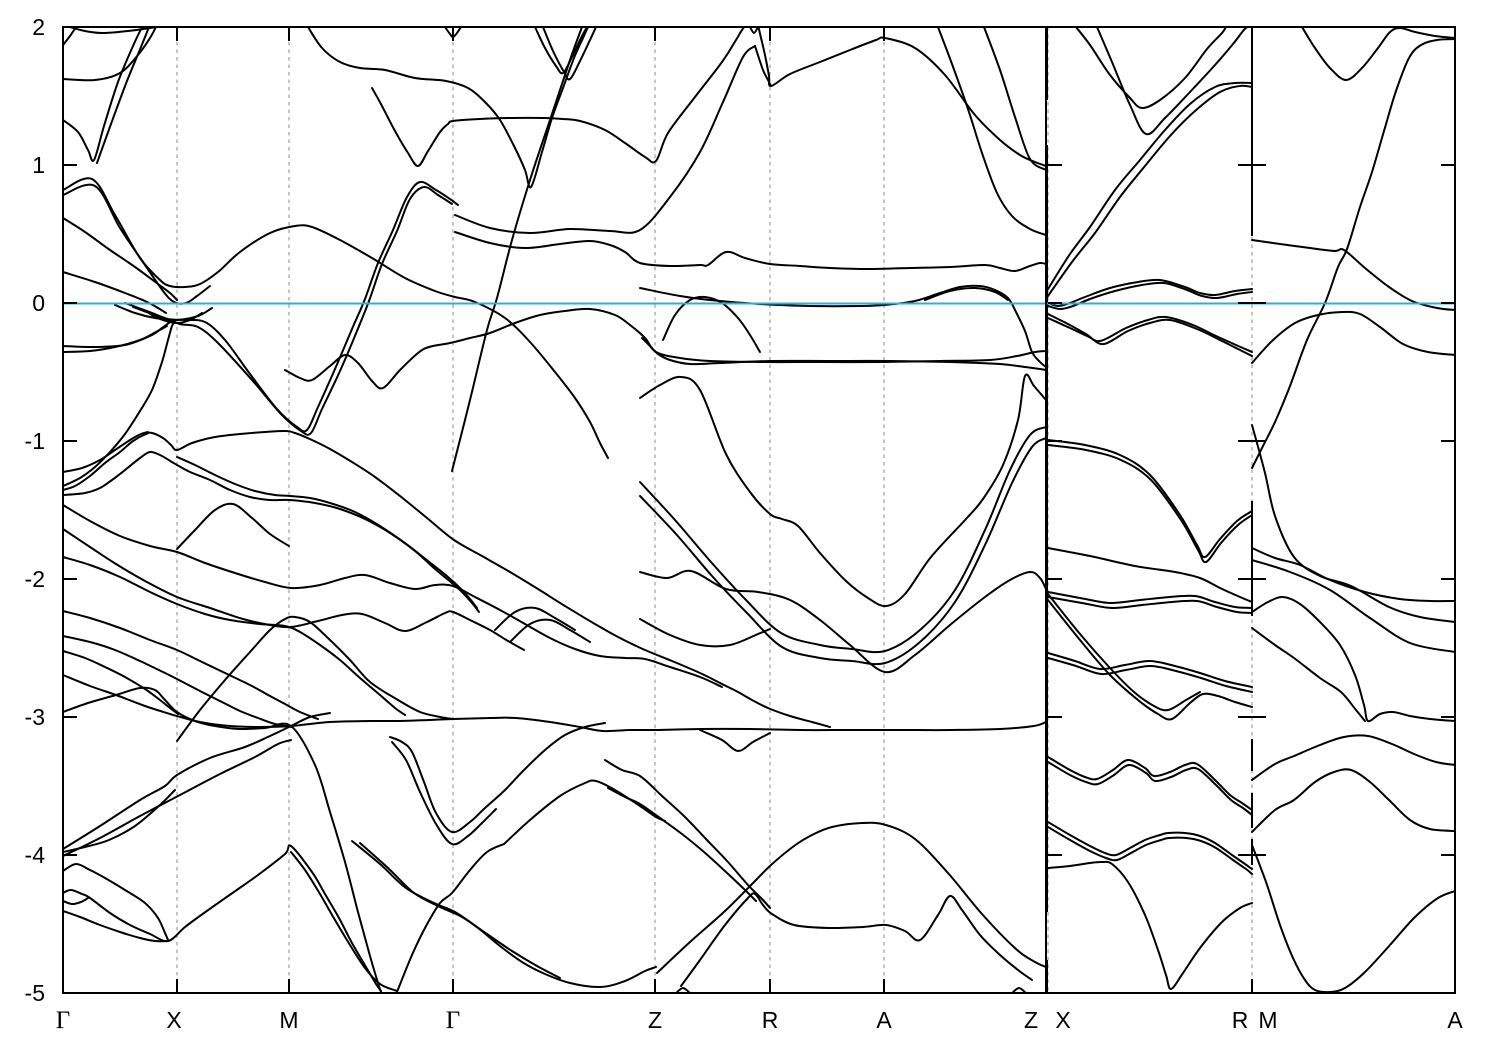  What do you see at coordinates (38, 27) in the screenshot?
I see `svg-text: 2` at bounding box center [38, 27].